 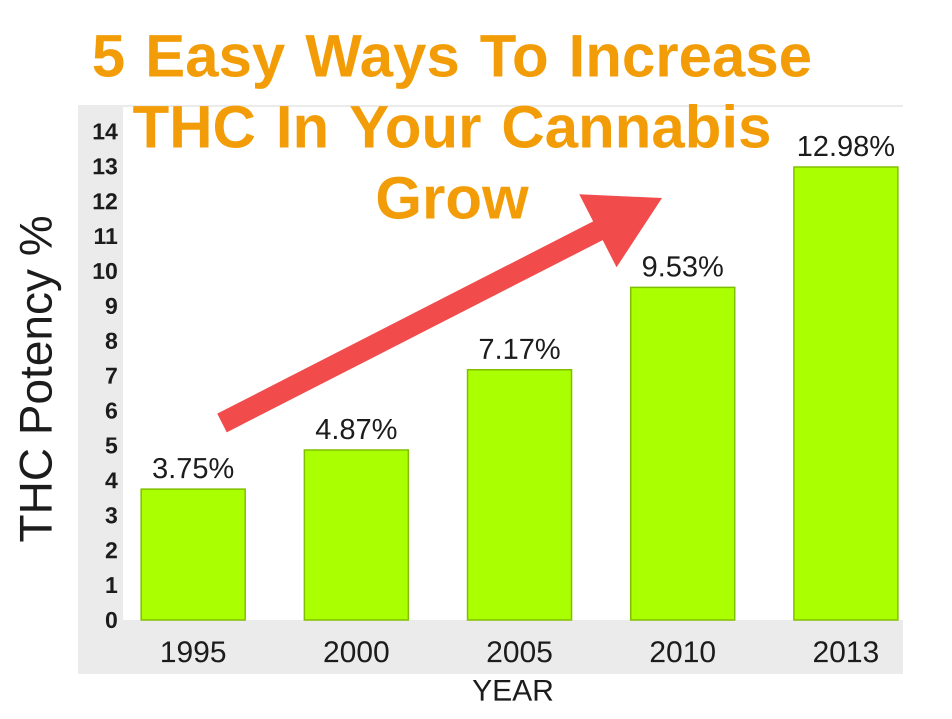 What do you see at coordinates (111, 480) in the screenshot?
I see `y-tick-label: 4` at bounding box center [111, 480].